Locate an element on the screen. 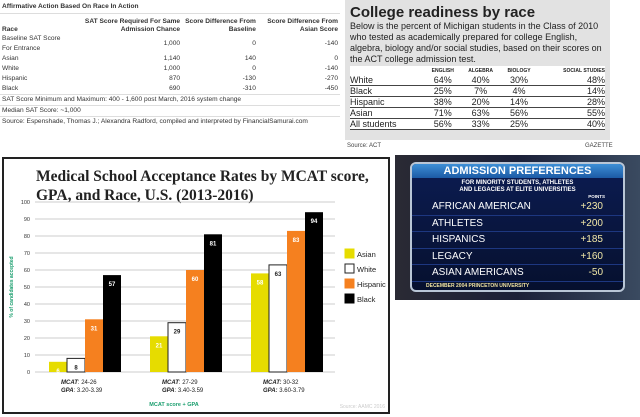 This screenshot has height=417, width=640. table-cell: 20% is located at coordinates (480, 102).